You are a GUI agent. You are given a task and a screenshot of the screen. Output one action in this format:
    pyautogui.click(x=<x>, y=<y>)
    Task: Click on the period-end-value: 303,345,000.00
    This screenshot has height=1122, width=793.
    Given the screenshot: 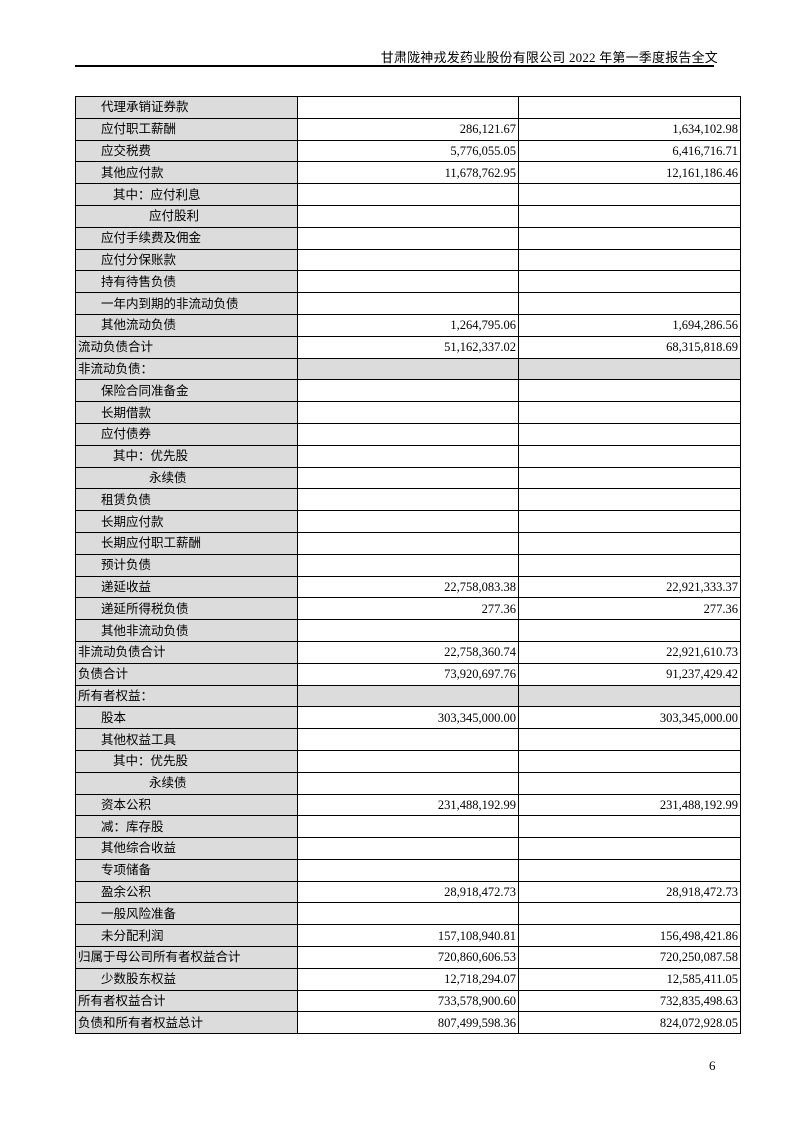 What is the action you would take?
    pyautogui.click(x=408, y=718)
    